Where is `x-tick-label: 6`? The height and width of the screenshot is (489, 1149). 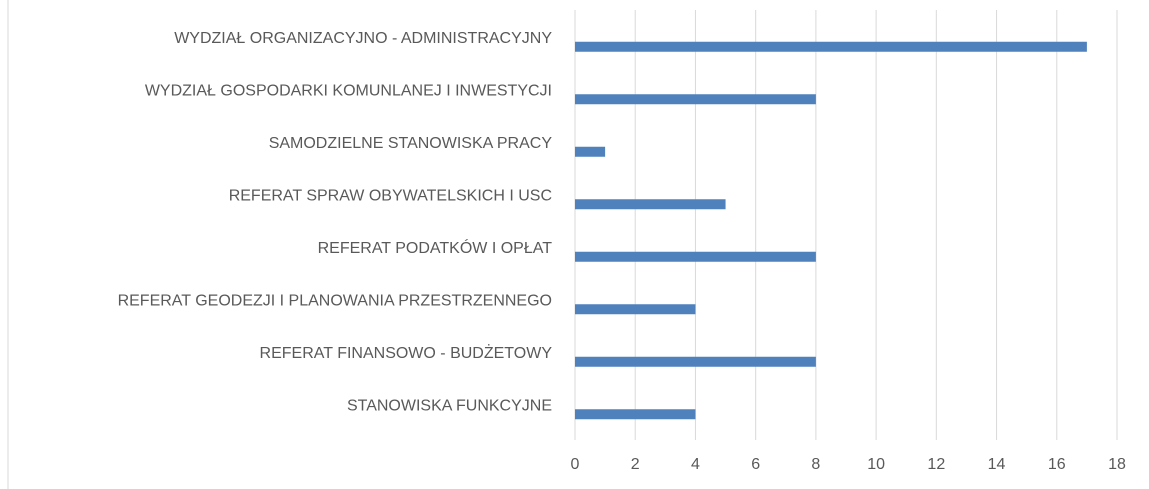 x-tick-label: 6 is located at coordinates (755, 464).